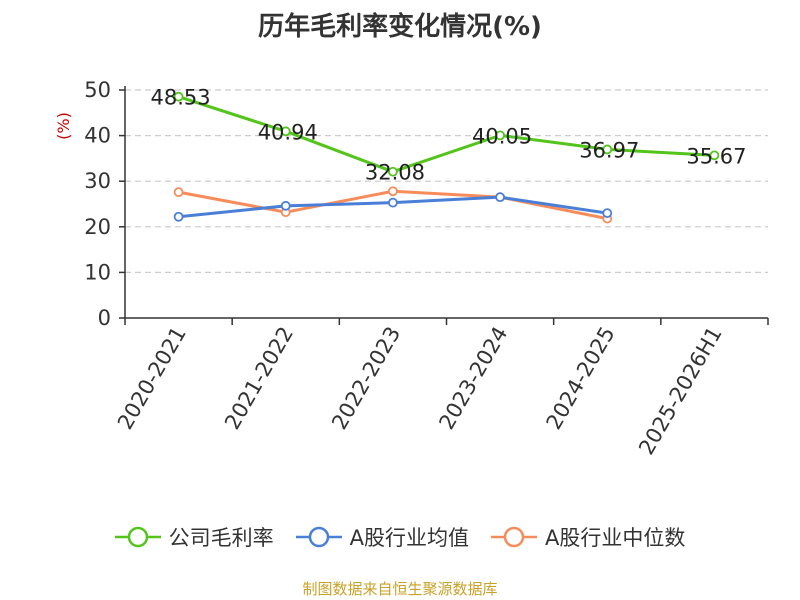  I want to click on y-tick-label: 50, so click(97, 90).